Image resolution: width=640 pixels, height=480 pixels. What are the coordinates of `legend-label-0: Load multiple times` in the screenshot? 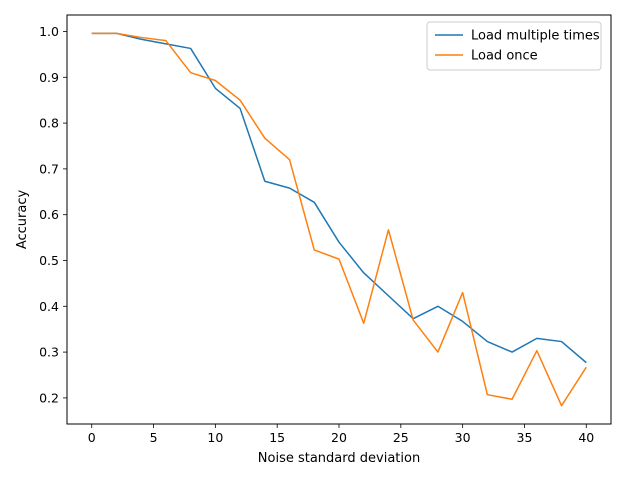 It's located at (535, 36).